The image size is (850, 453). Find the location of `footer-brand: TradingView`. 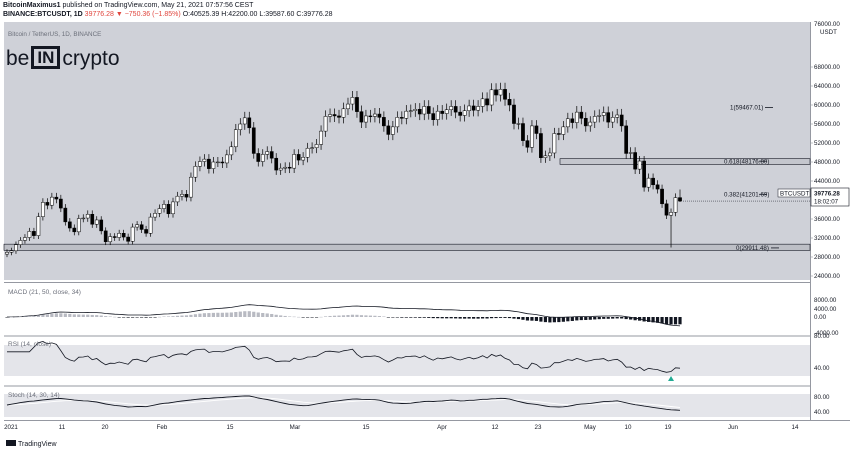

footer-brand: TradingView is located at coordinates (37, 444).